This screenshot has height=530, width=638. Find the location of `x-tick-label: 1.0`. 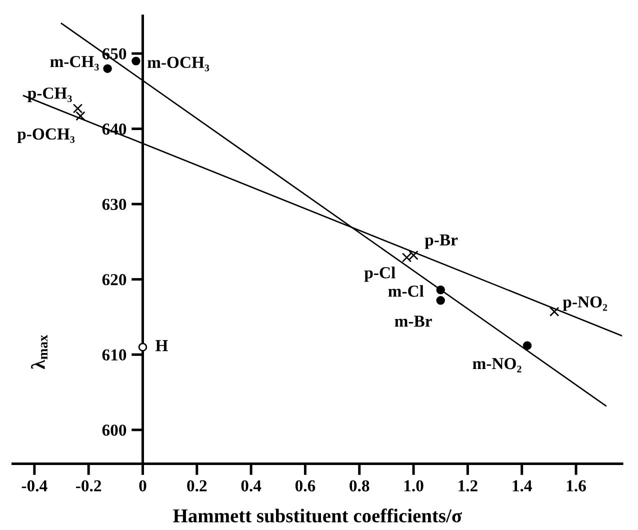

x-tick-label: 1.0 is located at coordinates (414, 486).